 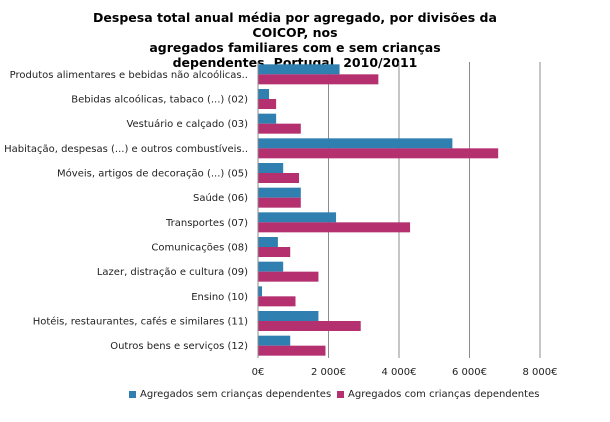 I want to click on category-label: Lazer, distração e cultura (09), so click(x=172, y=272).